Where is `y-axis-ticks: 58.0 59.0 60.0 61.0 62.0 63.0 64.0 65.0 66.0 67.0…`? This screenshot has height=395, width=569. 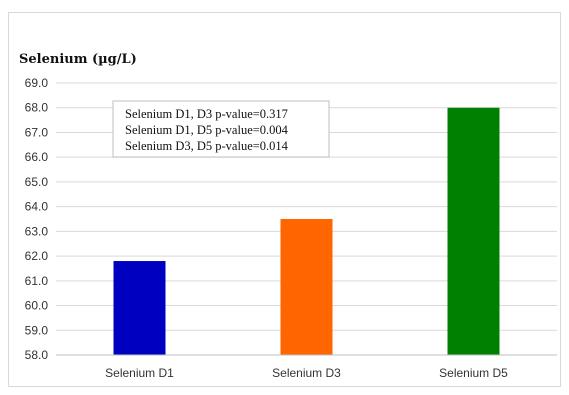 y-axis-ticks: 58.0 59.0 60.0 61.0 62.0 63.0 64.0 65.0 66.0 67.0… is located at coordinates (37, 219).